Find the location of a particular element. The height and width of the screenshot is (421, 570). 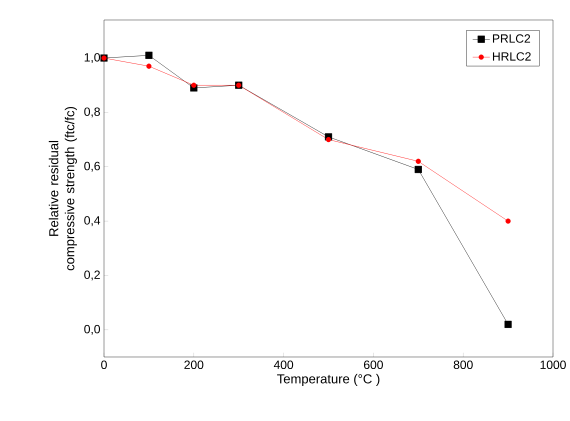

x-tick-label: 0 is located at coordinates (104, 365).